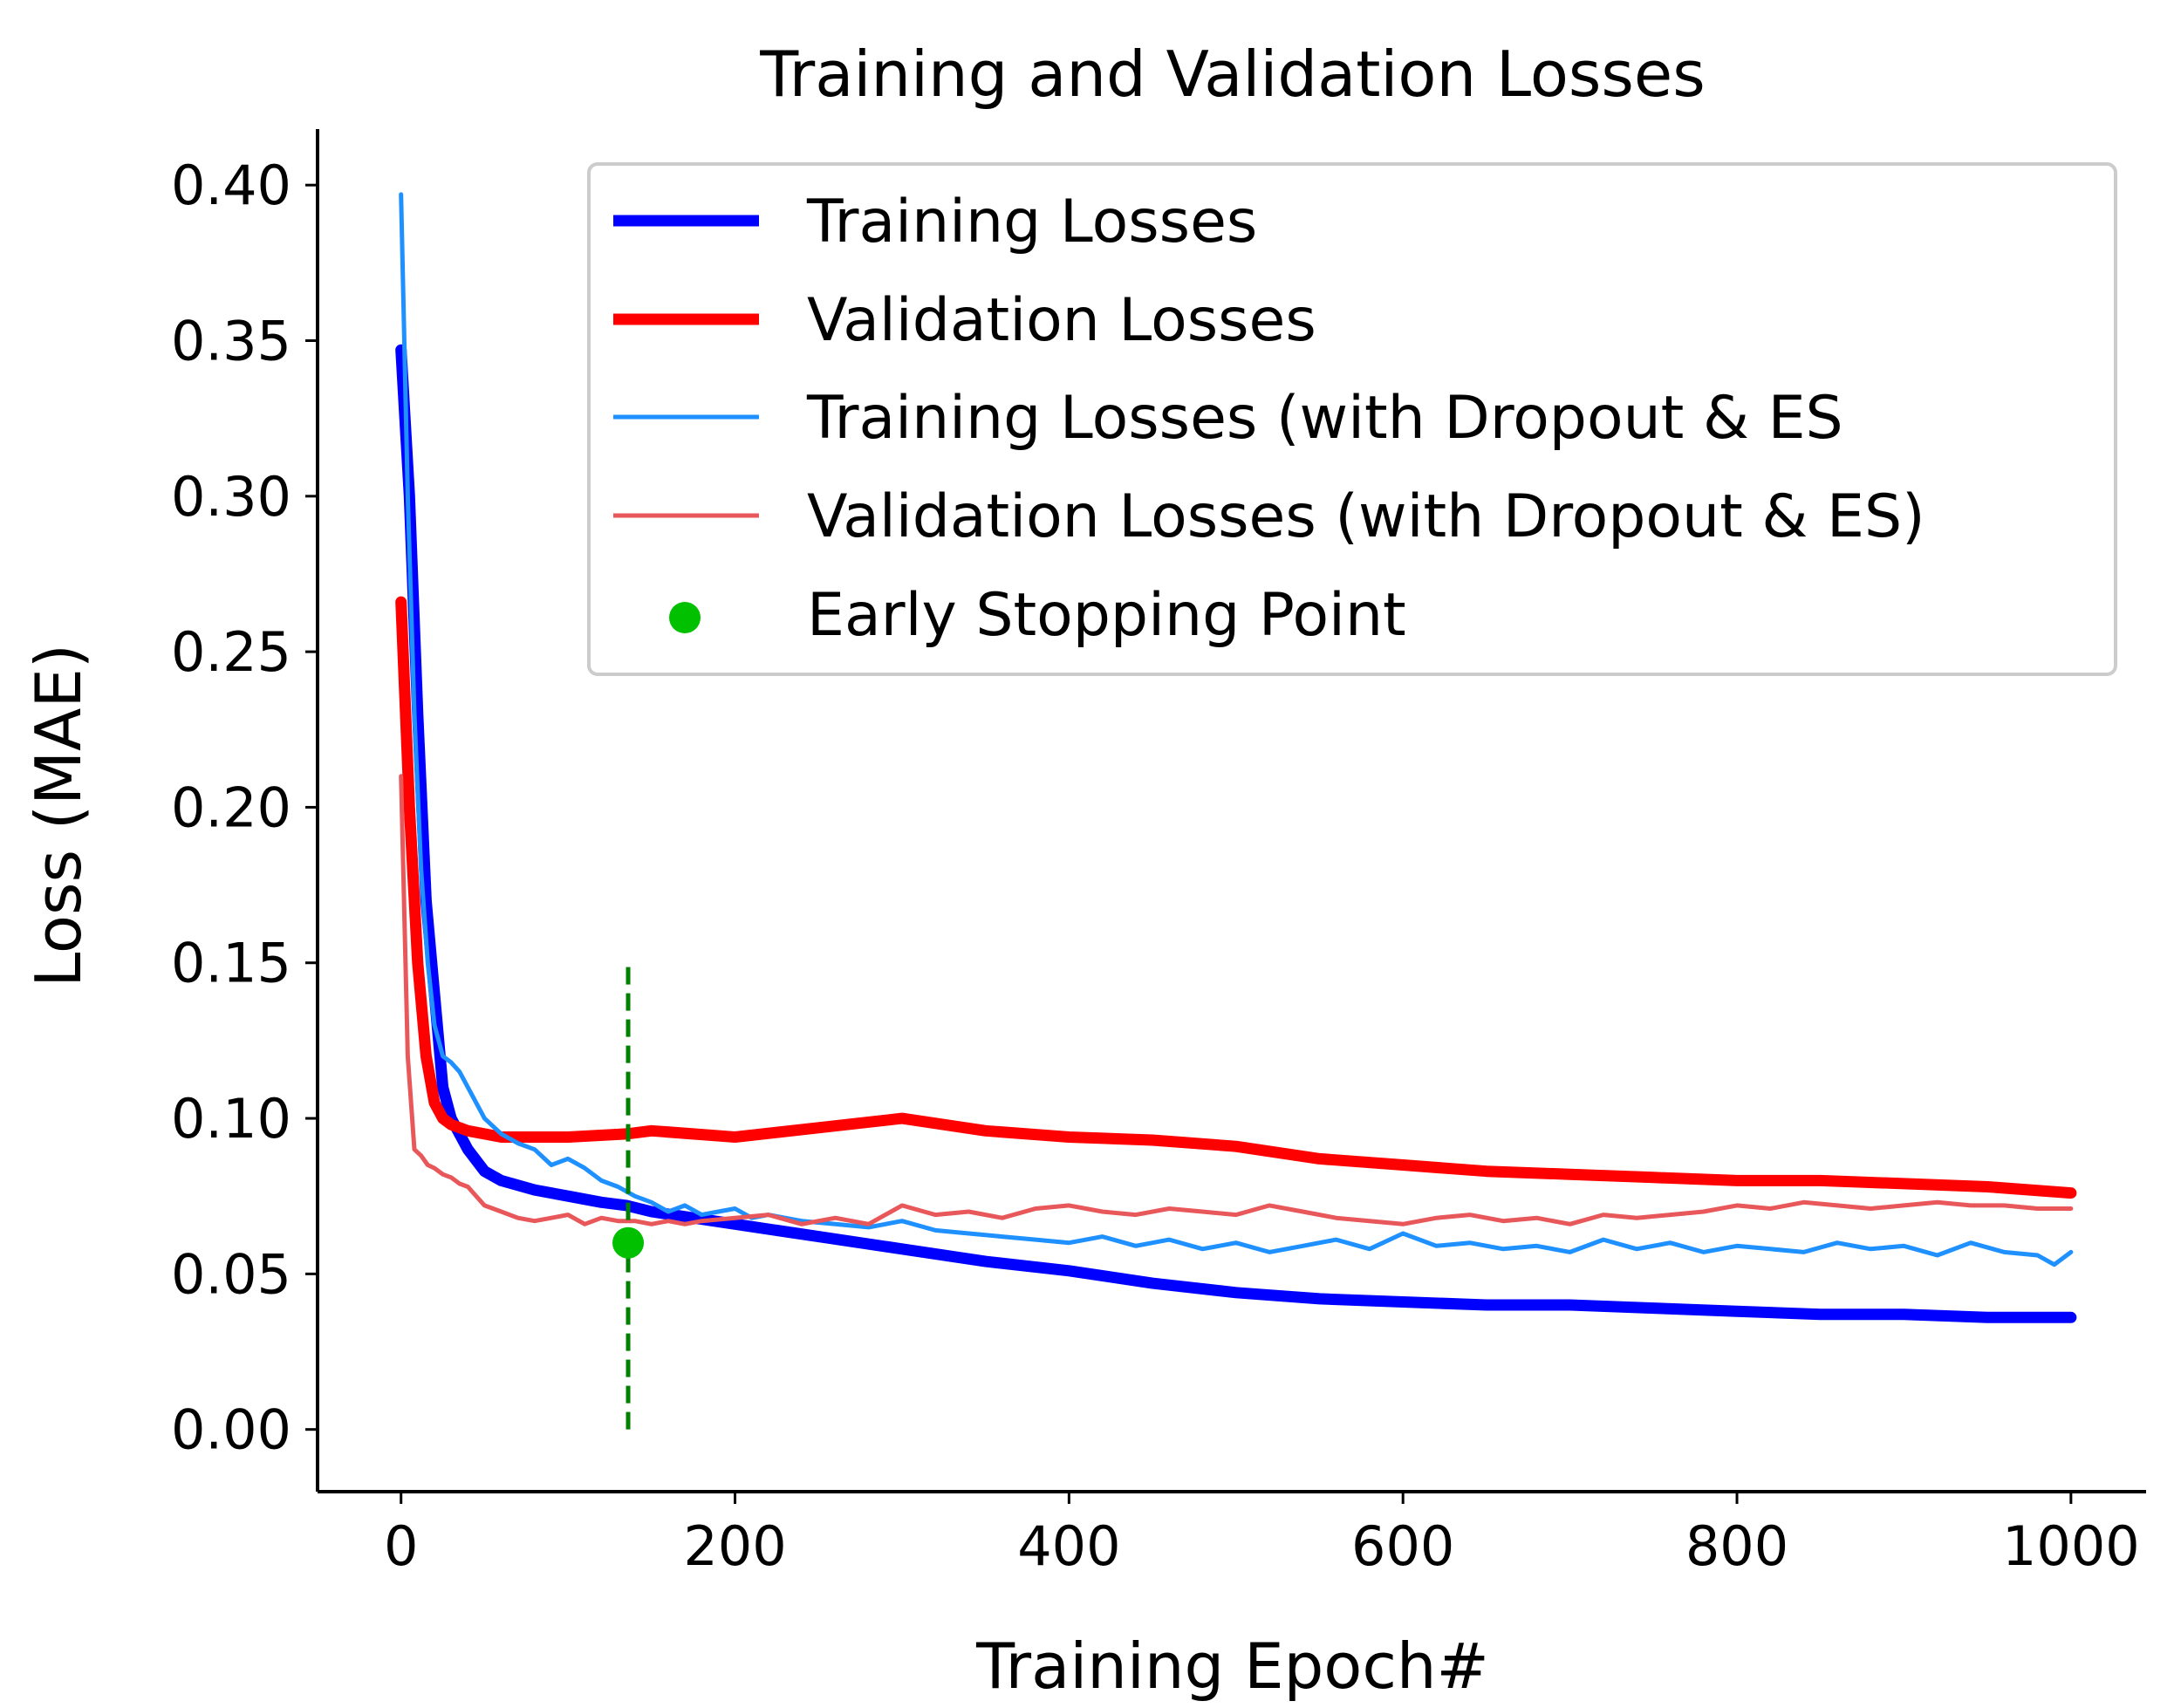  What do you see at coordinates (1232, 75) in the screenshot?
I see `chart-title: Training and Validation Losses` at bounding box center [1232, 75].